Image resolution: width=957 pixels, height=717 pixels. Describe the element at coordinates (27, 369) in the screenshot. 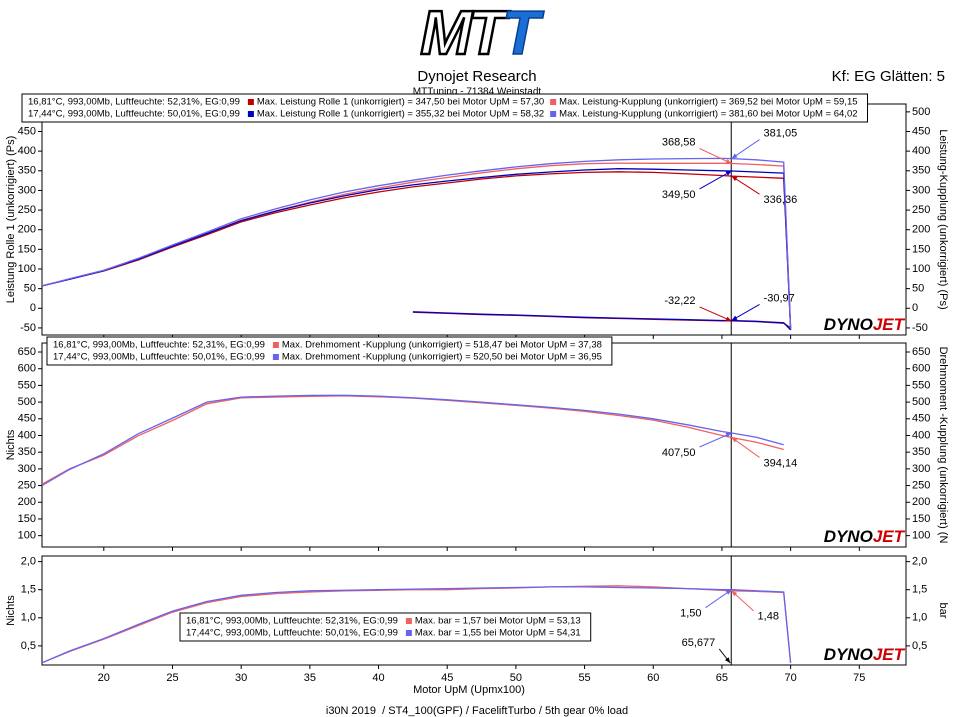

I see `y-tick-label: 600` at that location.